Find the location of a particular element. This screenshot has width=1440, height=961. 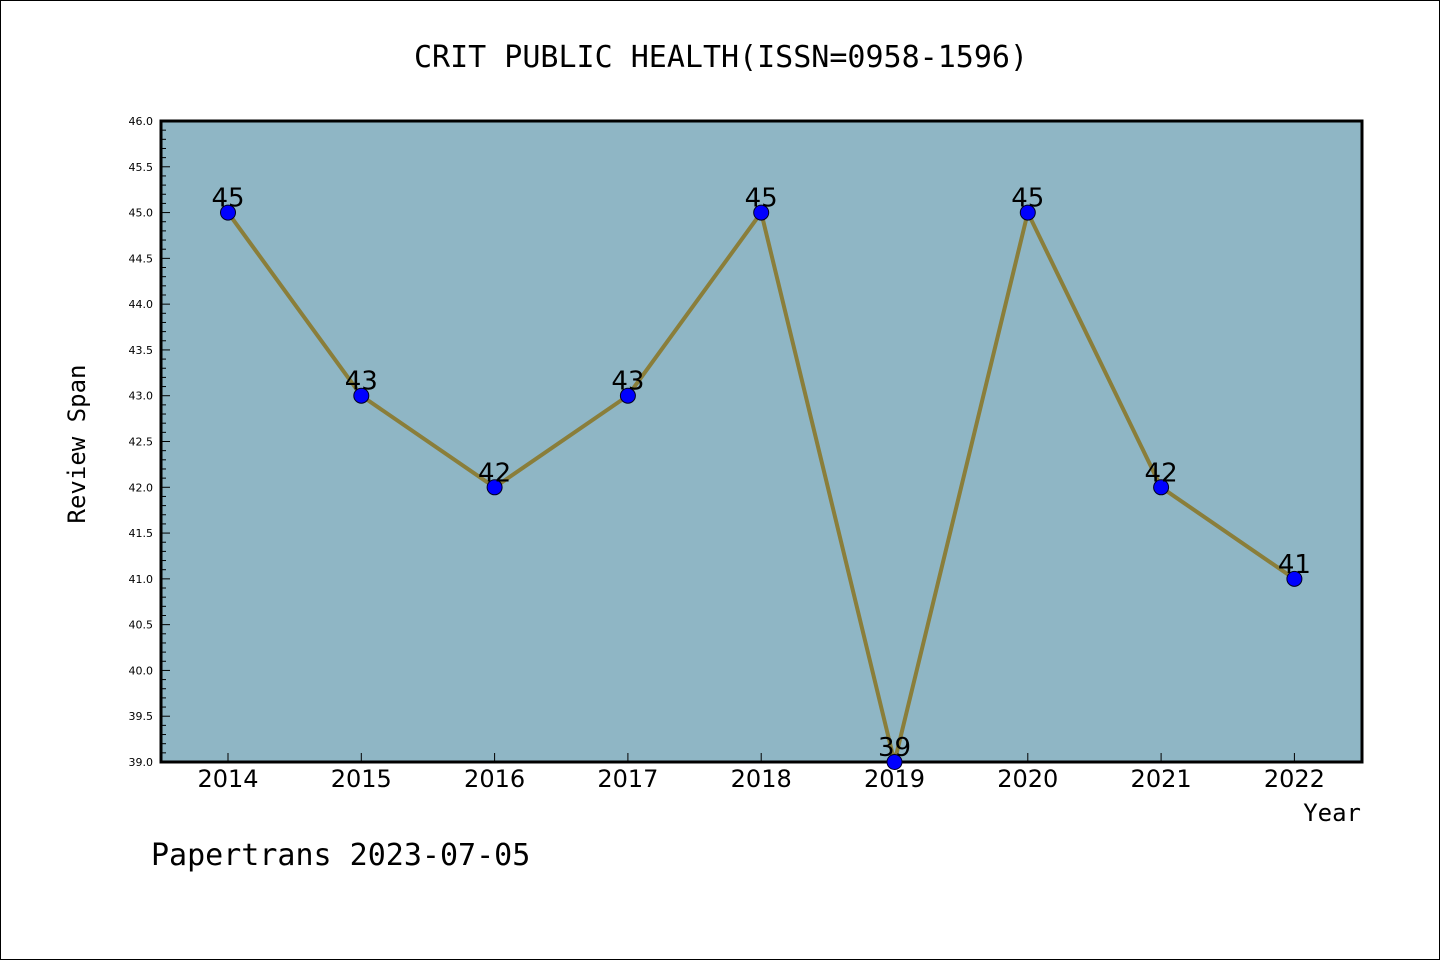

y-tick-label: 41.0 is located at coordinates (141, 579).